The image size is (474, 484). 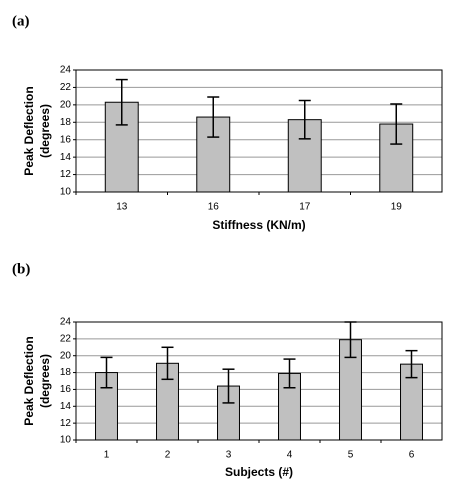 I want to click on x-tick-label: 2, so click(x=168, y=455).